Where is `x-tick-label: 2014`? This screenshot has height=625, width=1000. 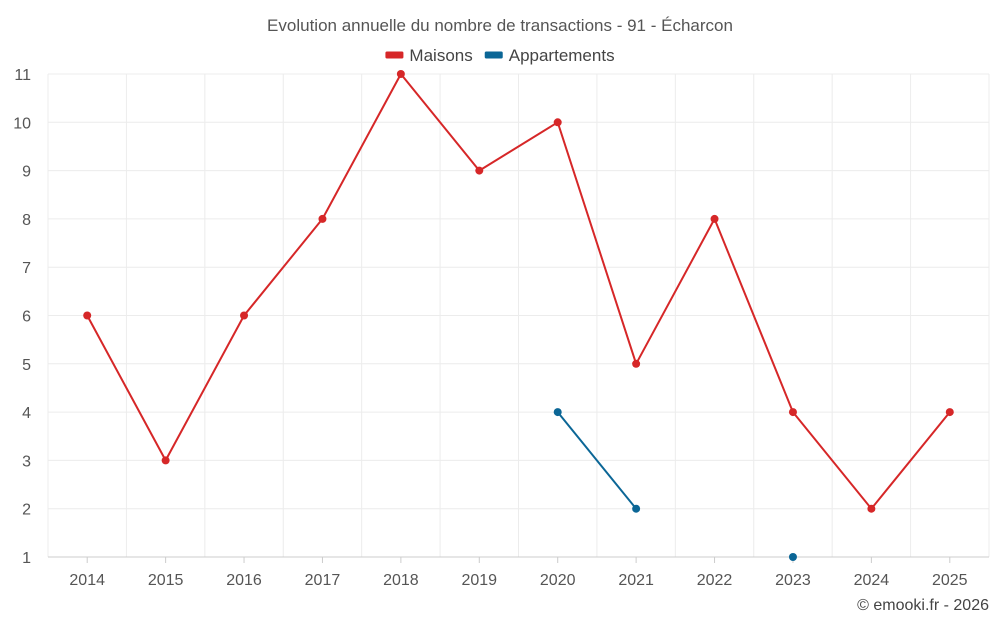 x-tick-label: 2014 is located at coordinates (87, 580).